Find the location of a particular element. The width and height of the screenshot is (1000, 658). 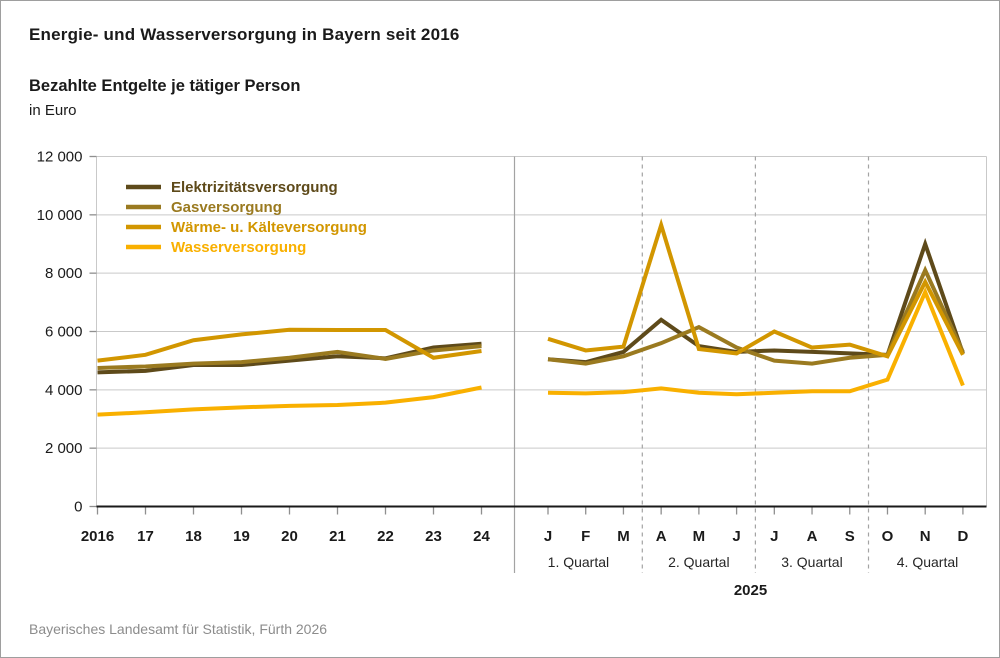

month-tick-label: D is located at coordinates (962, 536).